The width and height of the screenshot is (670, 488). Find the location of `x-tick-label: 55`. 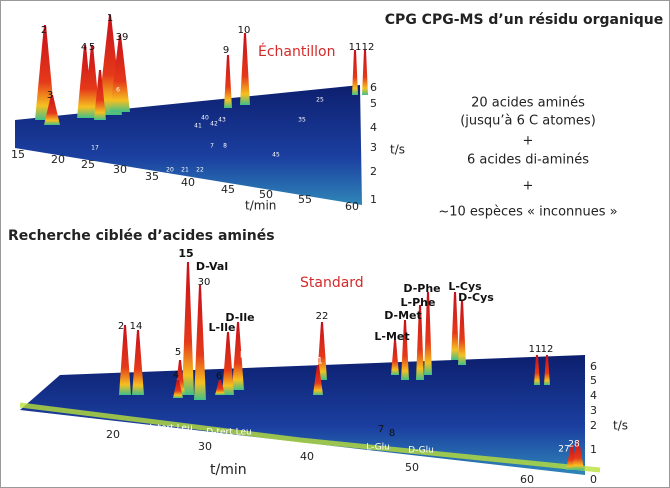

x-tick-label: 55 is located at coordinates (305, 199).